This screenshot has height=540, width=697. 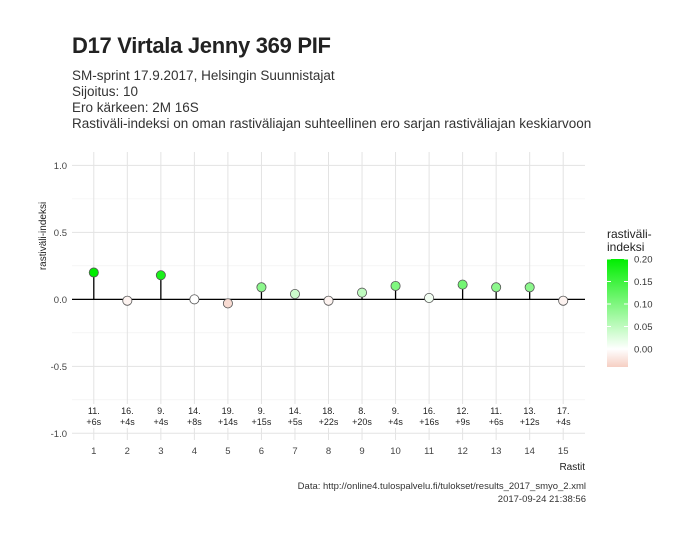 I want to click on legend-colorbar, so click(x=617, y=313).